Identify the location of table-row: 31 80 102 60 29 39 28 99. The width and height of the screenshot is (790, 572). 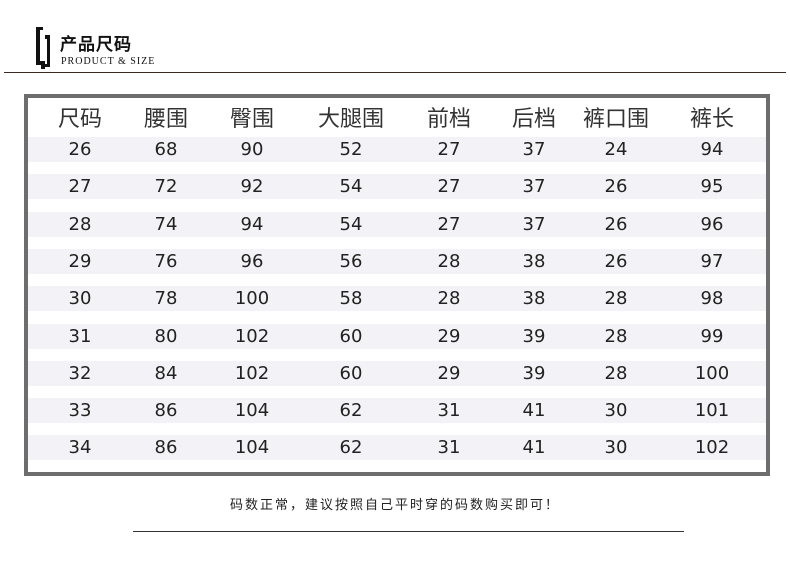
(397, 336).